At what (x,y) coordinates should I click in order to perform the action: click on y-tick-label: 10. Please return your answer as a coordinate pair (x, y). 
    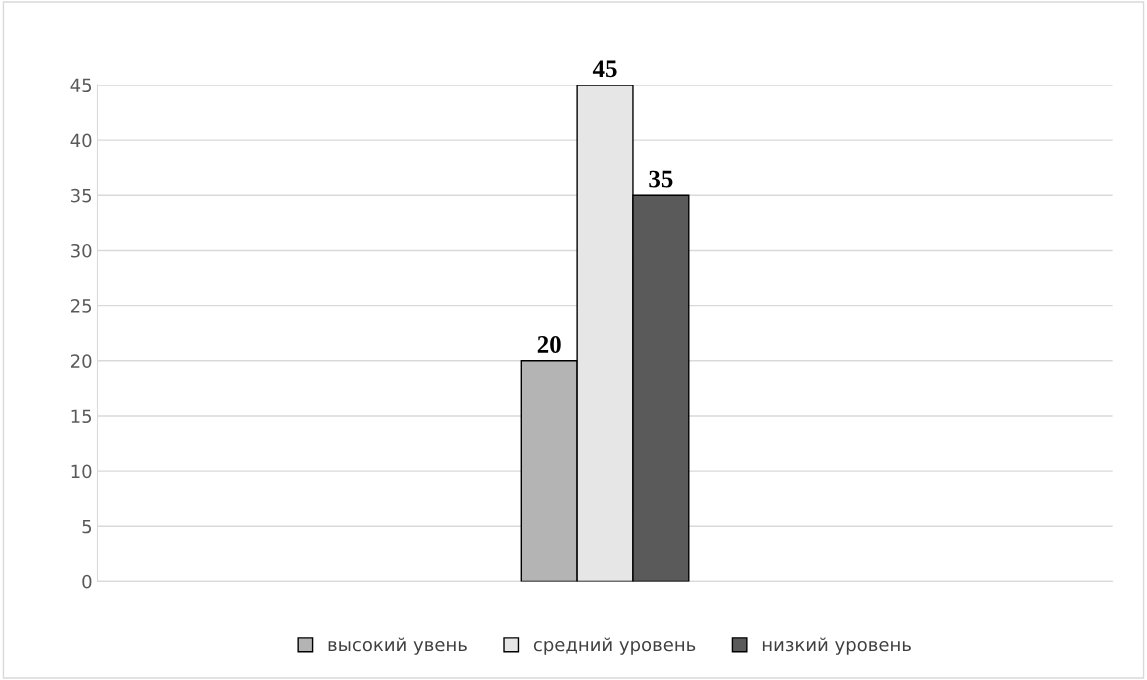
    Looking at the image, I should click on (81, 471).